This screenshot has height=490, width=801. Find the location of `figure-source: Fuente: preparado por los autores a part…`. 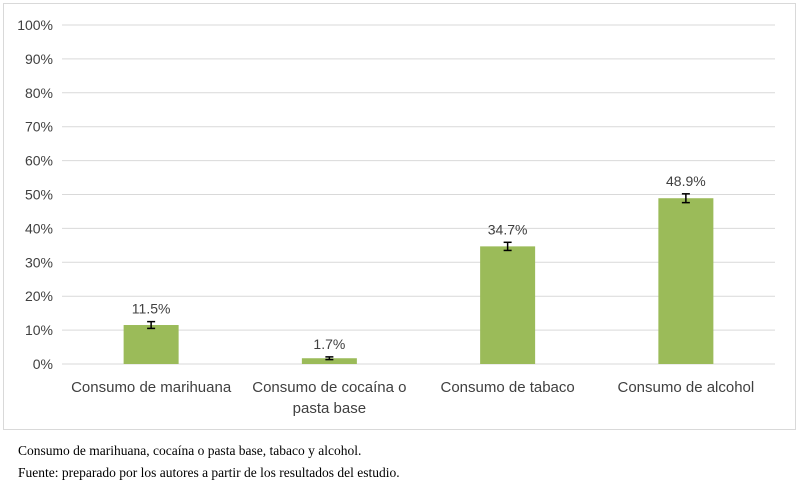

figure-source: Fuente: preparado por los autores a part… is located at coordinates (209, 472).